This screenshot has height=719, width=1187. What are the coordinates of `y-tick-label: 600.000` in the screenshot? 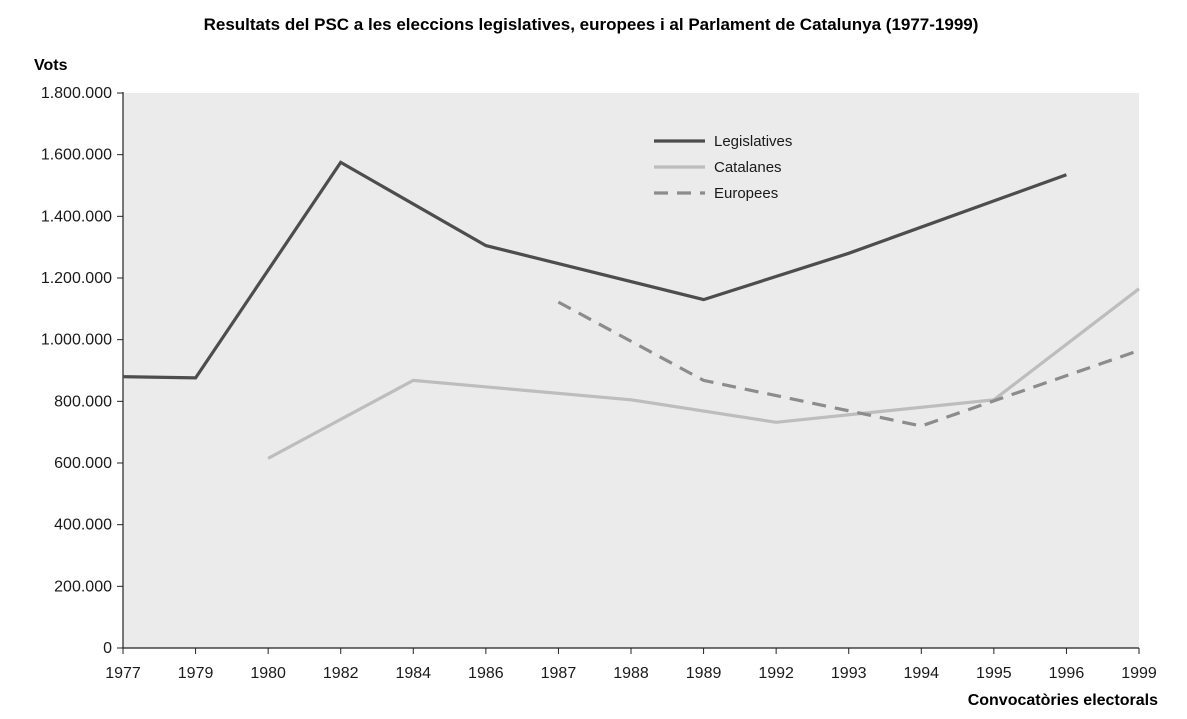 It's located at (83, 463).